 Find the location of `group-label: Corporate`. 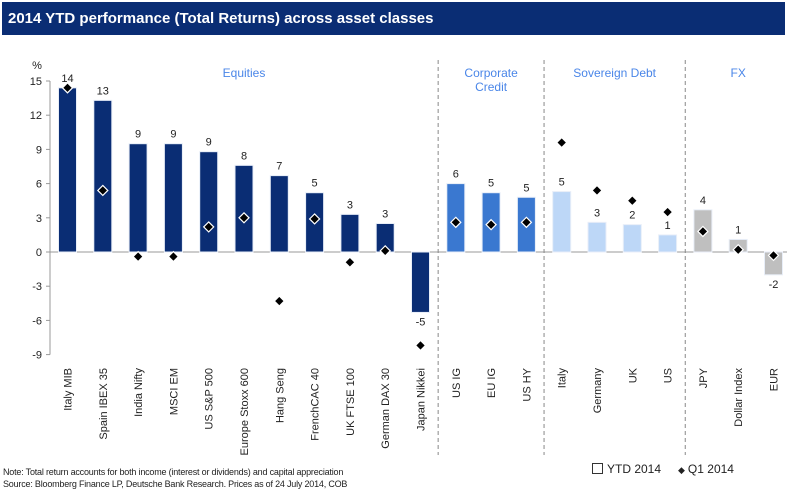

group-label: Corporate is located at coordinates (491, 73).